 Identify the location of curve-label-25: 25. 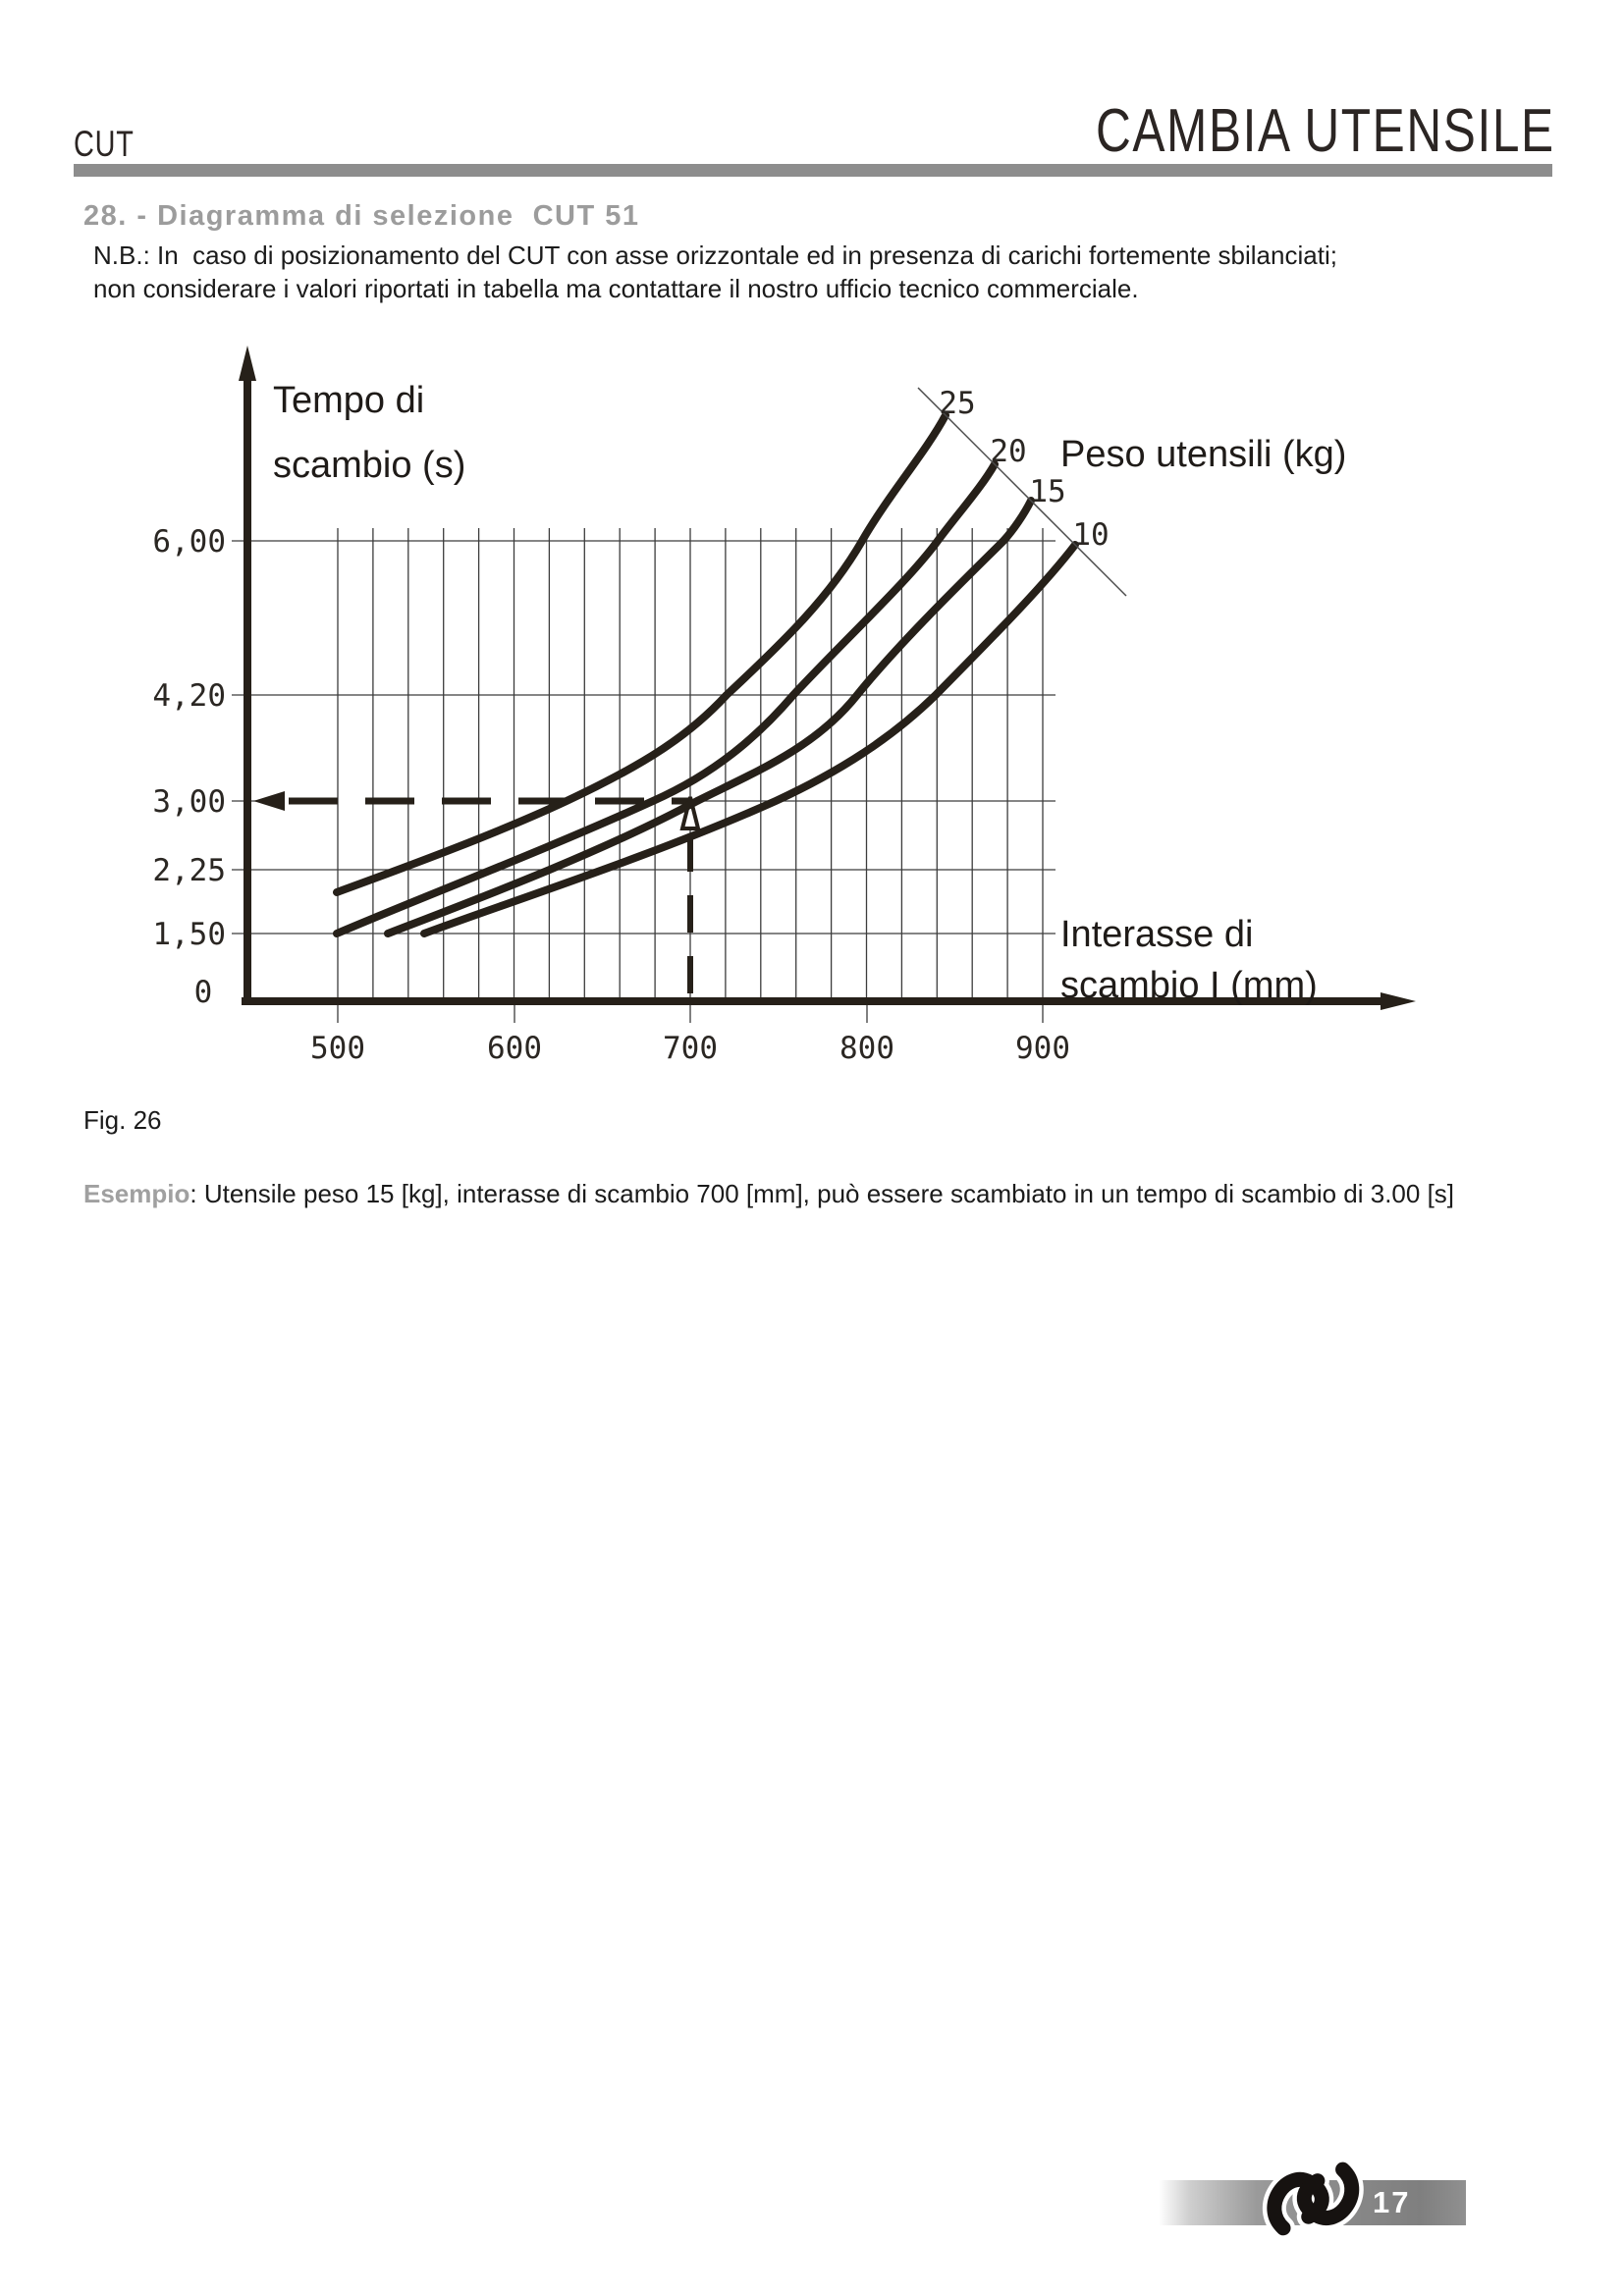
(957, 403).